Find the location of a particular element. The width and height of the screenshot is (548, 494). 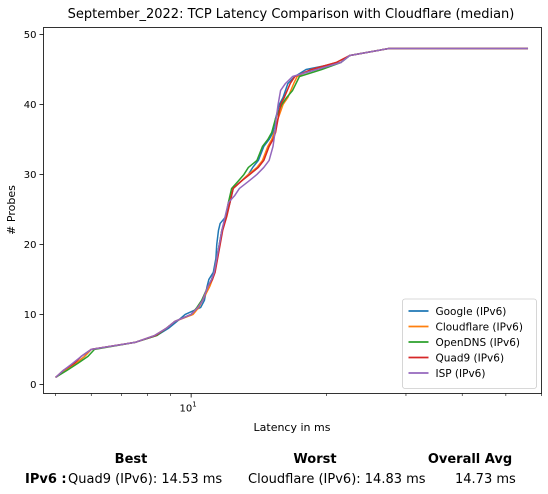

y-tick-label-1: 10 is located at coordinates (30, 315).